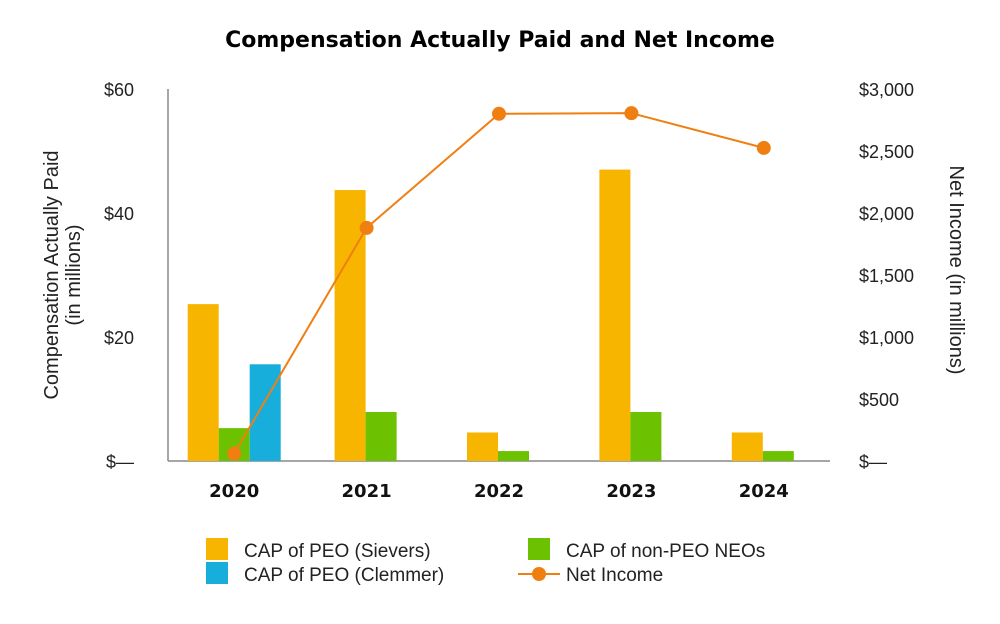  Describe the element at coordinates (539, 574) in the screenshot. I see `legend-marker` at that location.